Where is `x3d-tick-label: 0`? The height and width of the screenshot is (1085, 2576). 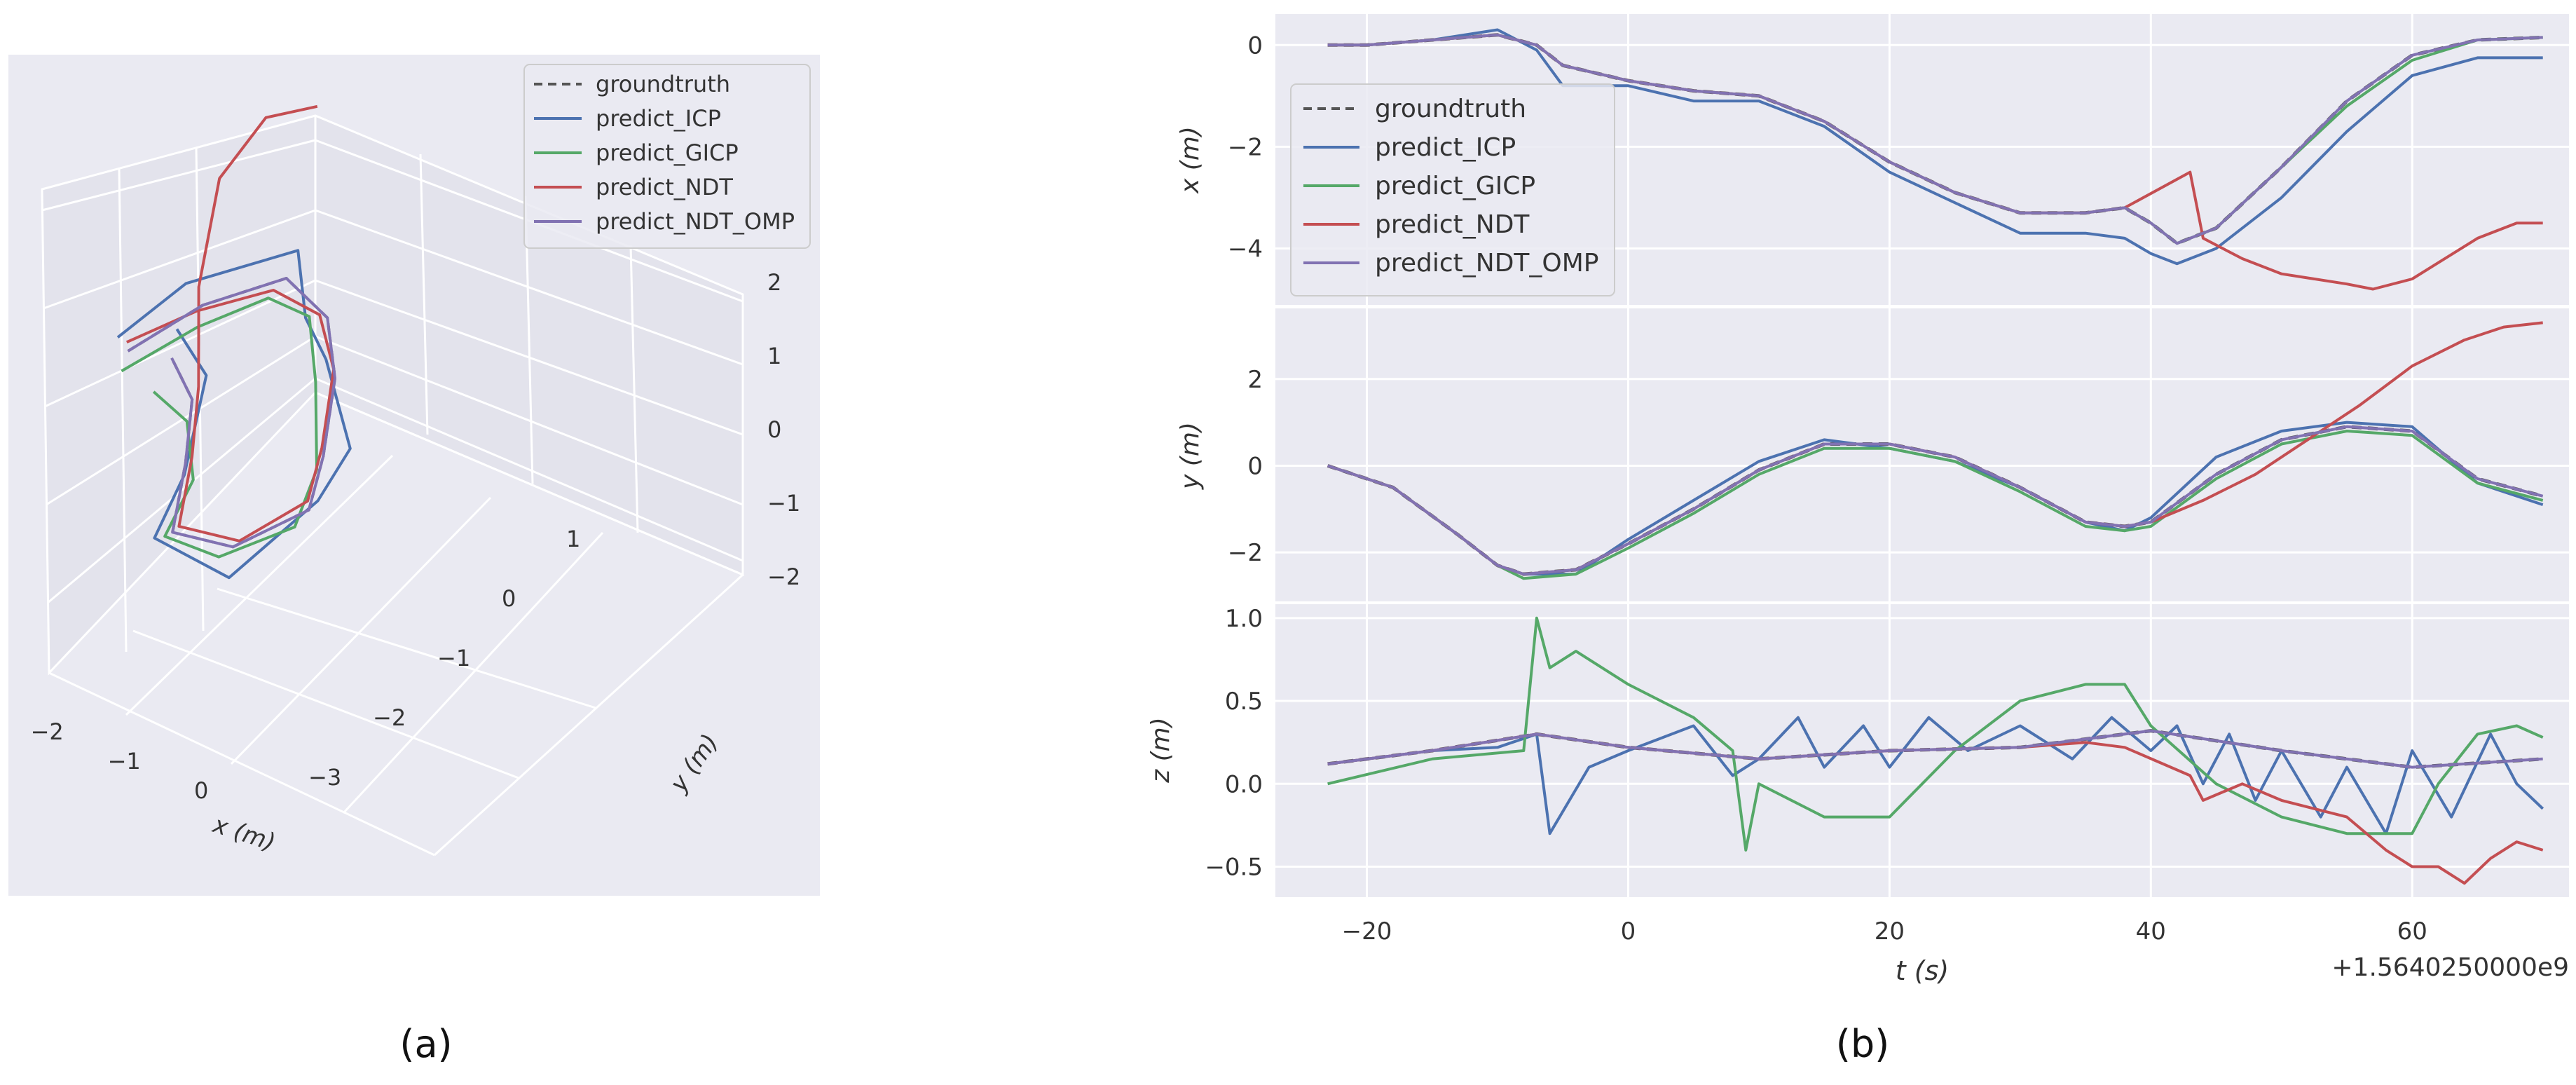
x3d-tick-label: 0 is located at coordinates (201, 790).